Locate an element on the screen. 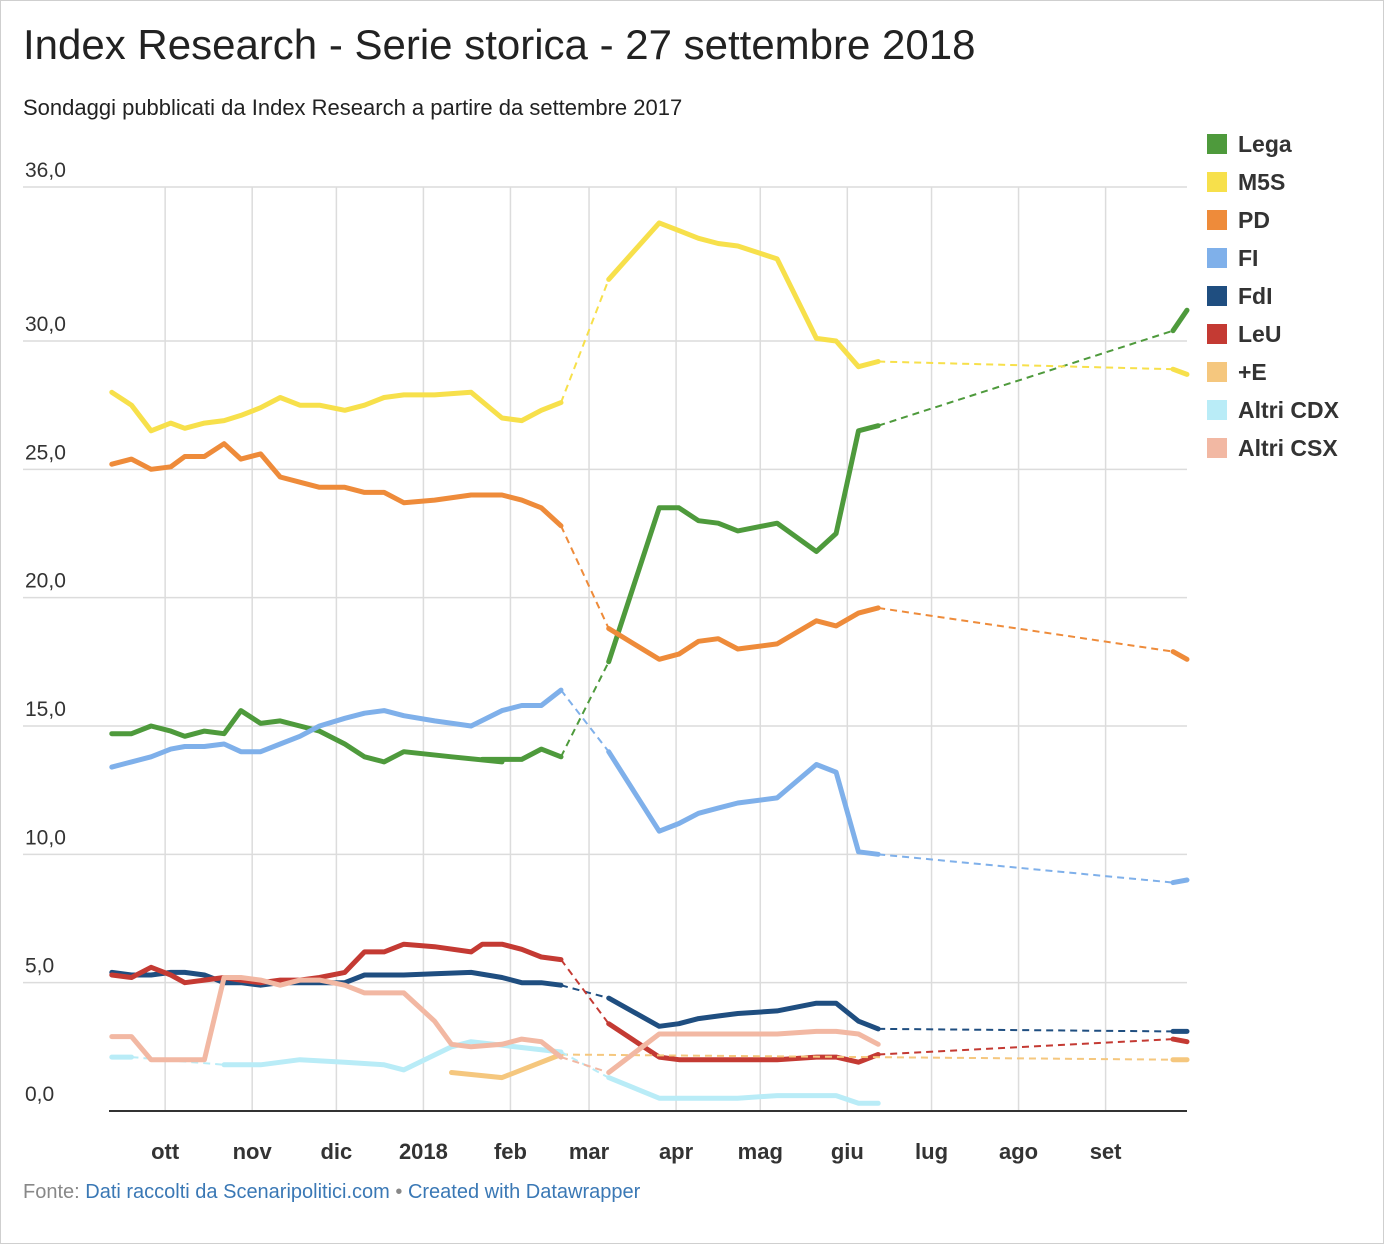  legend-item-altri-csx: Altri CSX is located at coordinates (1273, 448).